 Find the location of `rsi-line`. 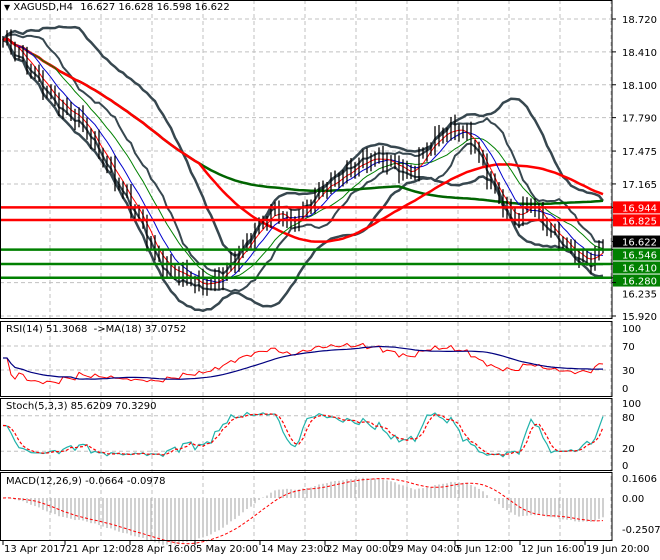

rsi-line is located at coordinates (303, 363).